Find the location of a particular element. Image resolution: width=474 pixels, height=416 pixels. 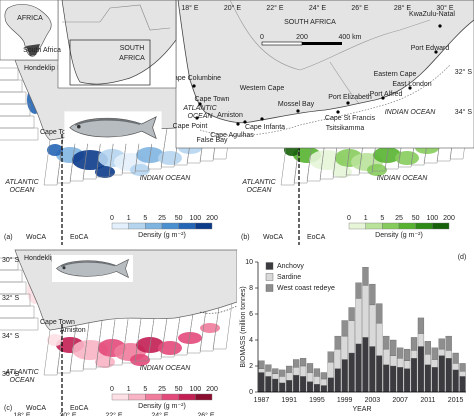

africa-inset: AFRICA South Africa is located at coordinates (30, 30).